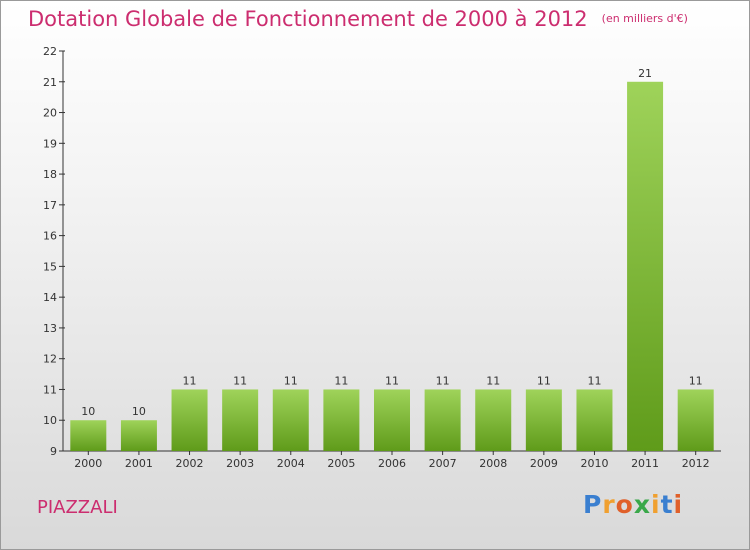  I want to click on y-tick-label: 10, so click(50, 420).